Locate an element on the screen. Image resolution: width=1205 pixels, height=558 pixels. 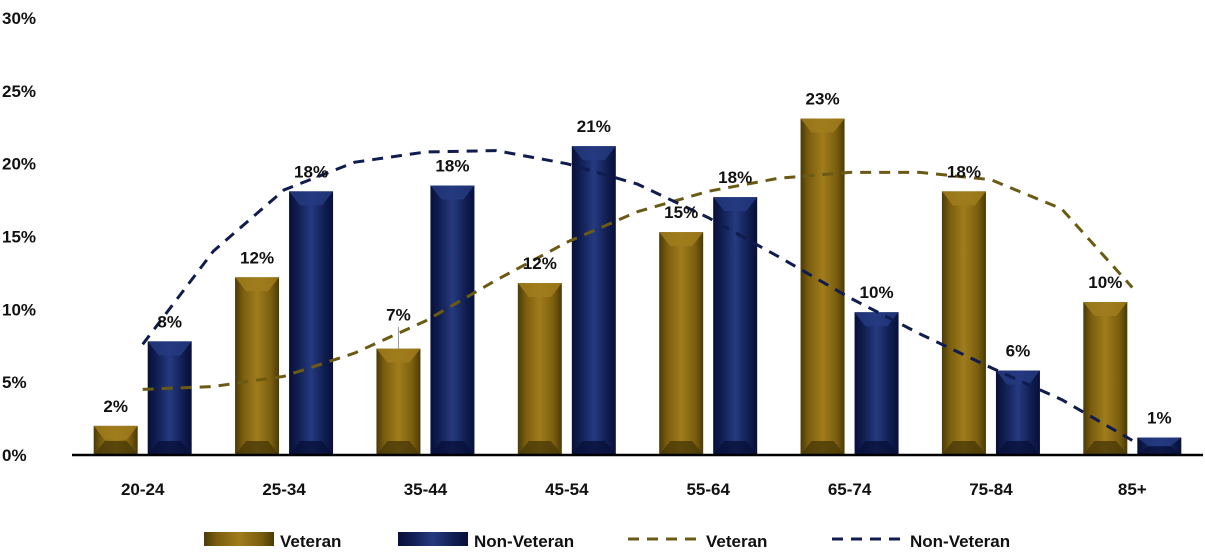
y-tick-label: 15% is located at coordinates (19, 237).